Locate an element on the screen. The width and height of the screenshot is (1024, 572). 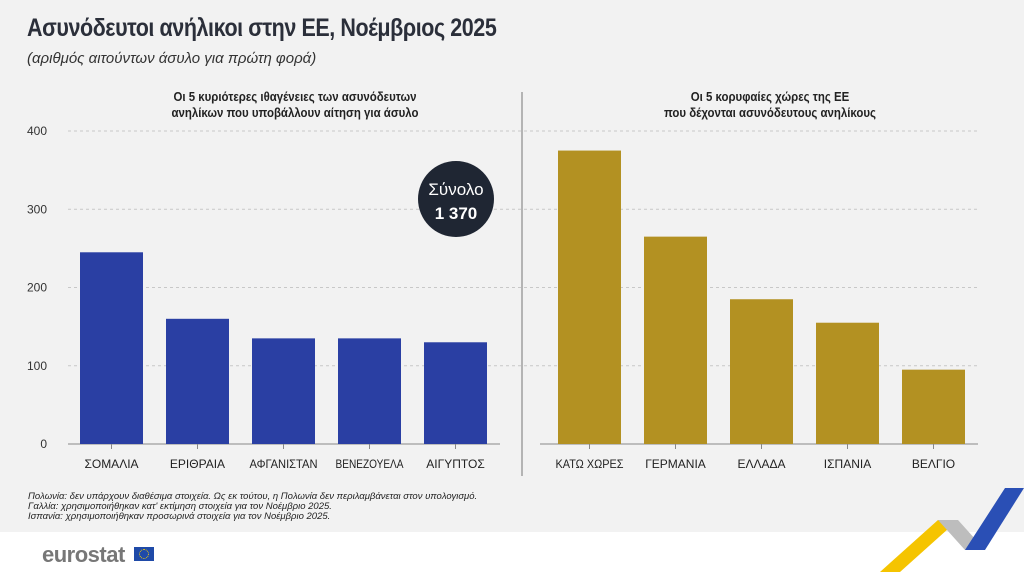
y-tick-label: 0 is located at coordinates (43, 444).